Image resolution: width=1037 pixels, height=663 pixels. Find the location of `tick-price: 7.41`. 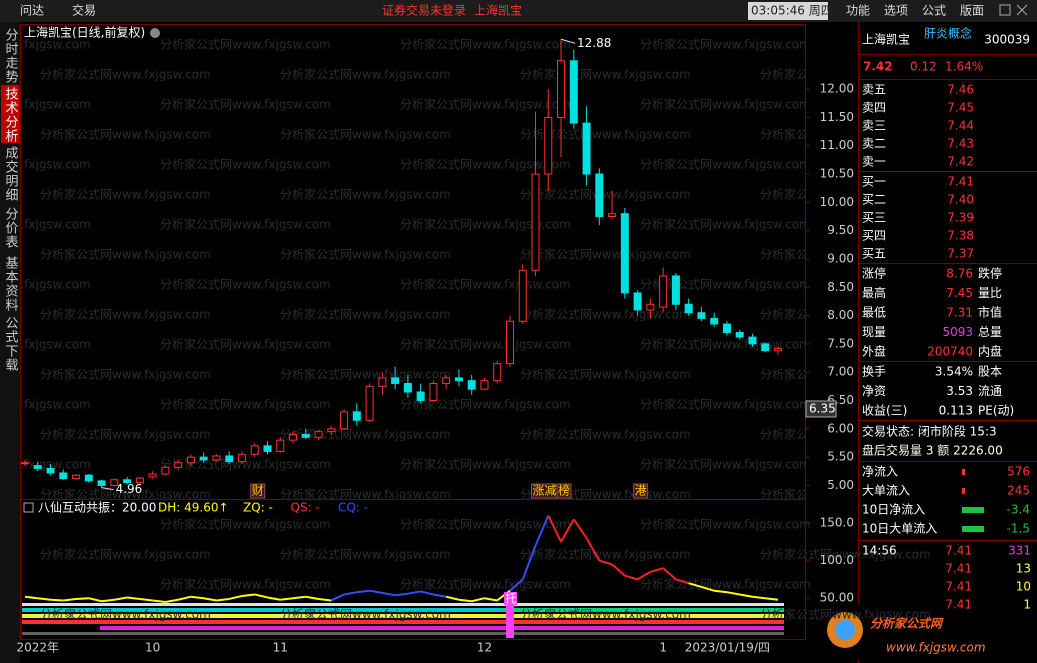

tick-price: 7.41 is located at coordinates (958, 605).